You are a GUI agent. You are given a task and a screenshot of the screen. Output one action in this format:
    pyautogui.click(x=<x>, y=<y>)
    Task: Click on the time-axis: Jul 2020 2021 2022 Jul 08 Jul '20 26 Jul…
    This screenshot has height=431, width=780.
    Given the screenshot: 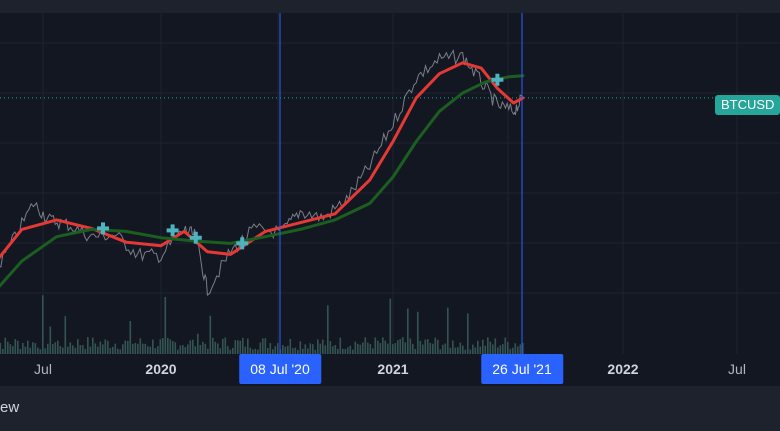 What is the action you would take?
    pyautogui.click(x=390, y=370)
    